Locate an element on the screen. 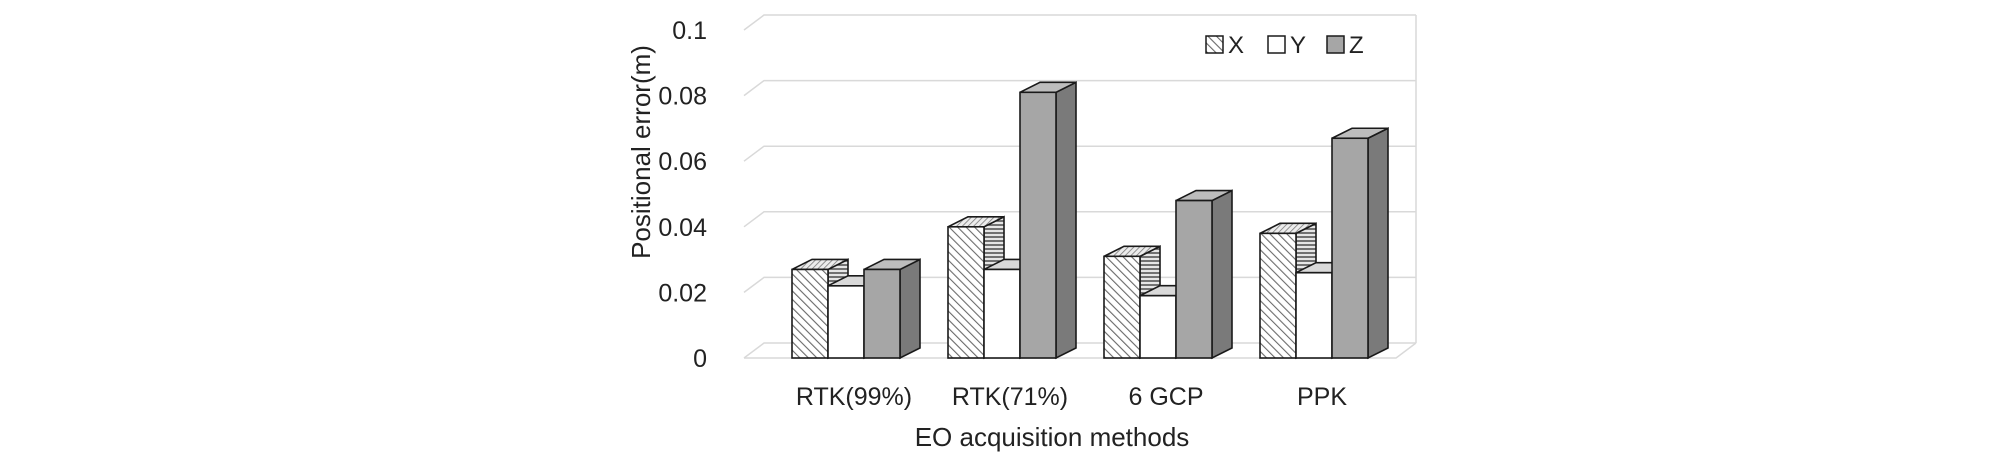 This screenshot has height=460, width=2008. y-tick-label: 0.08 is located at coordinates (682, 97).